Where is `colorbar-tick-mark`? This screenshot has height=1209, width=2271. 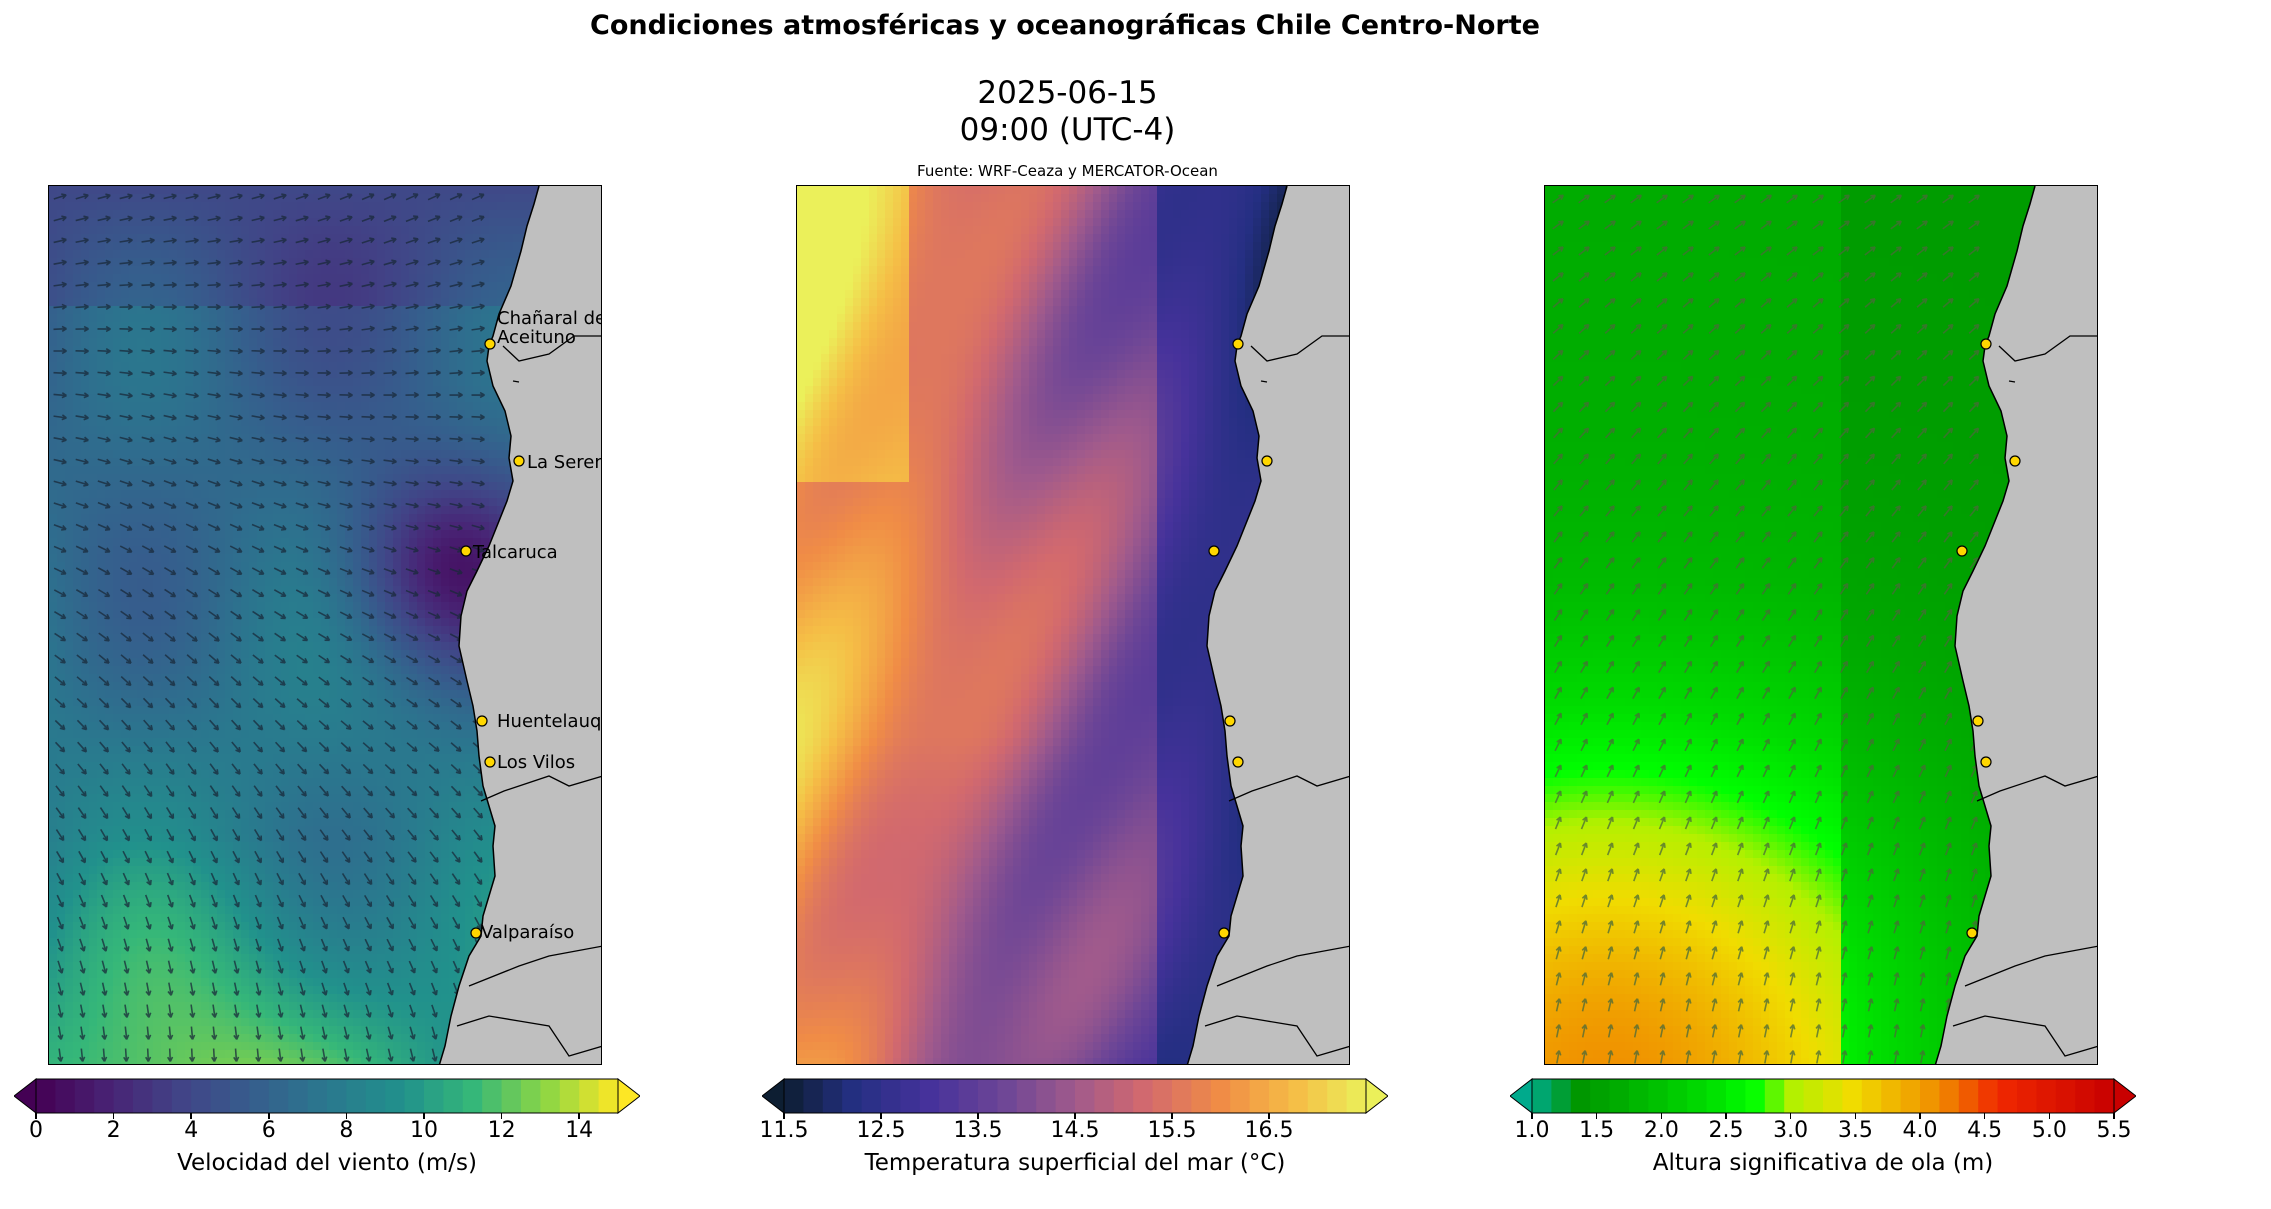 colorbar-tick-mark is located at coordinates (36, 1116).